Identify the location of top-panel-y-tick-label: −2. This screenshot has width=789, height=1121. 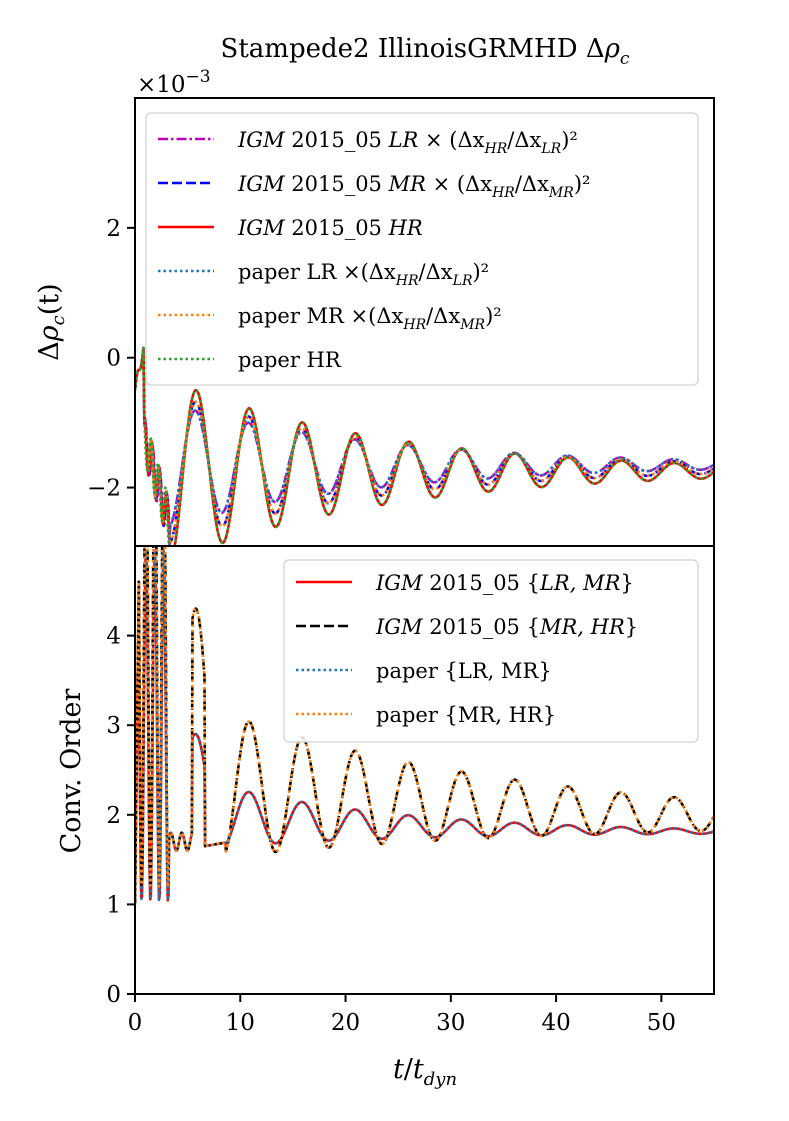
(104, 489).